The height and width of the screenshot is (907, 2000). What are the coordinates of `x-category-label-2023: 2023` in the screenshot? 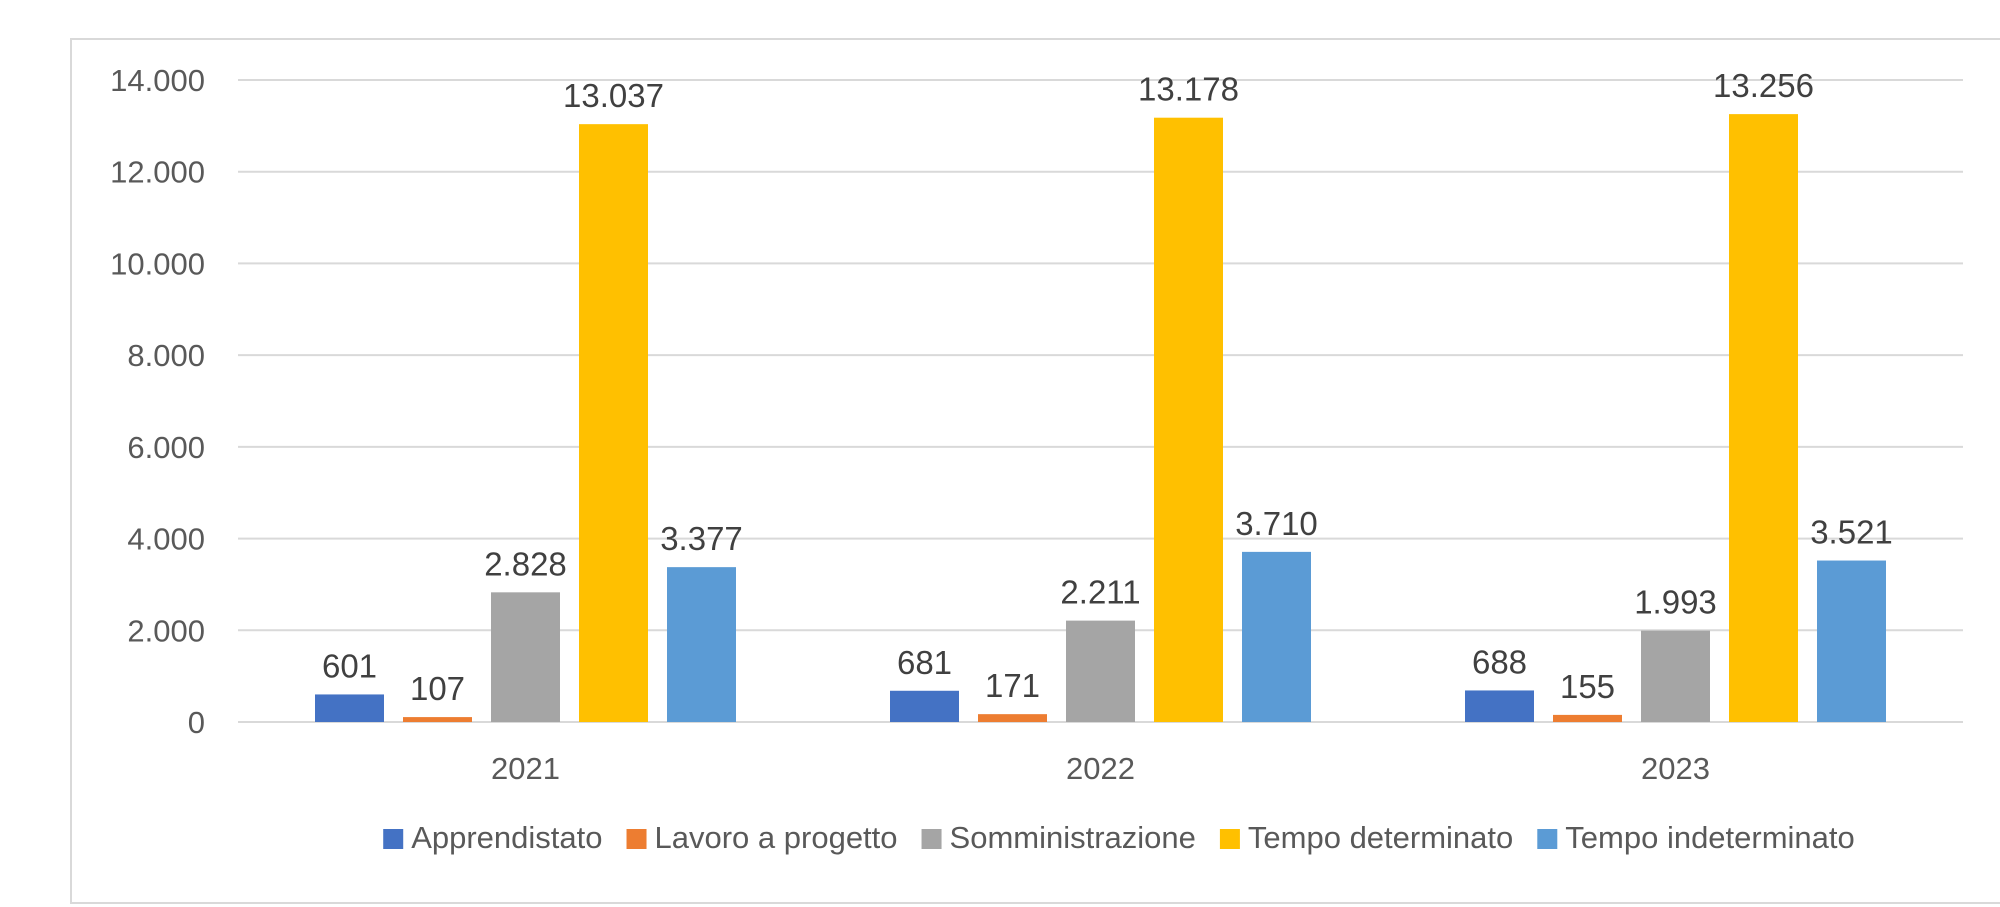 It's located at (1675, 768).